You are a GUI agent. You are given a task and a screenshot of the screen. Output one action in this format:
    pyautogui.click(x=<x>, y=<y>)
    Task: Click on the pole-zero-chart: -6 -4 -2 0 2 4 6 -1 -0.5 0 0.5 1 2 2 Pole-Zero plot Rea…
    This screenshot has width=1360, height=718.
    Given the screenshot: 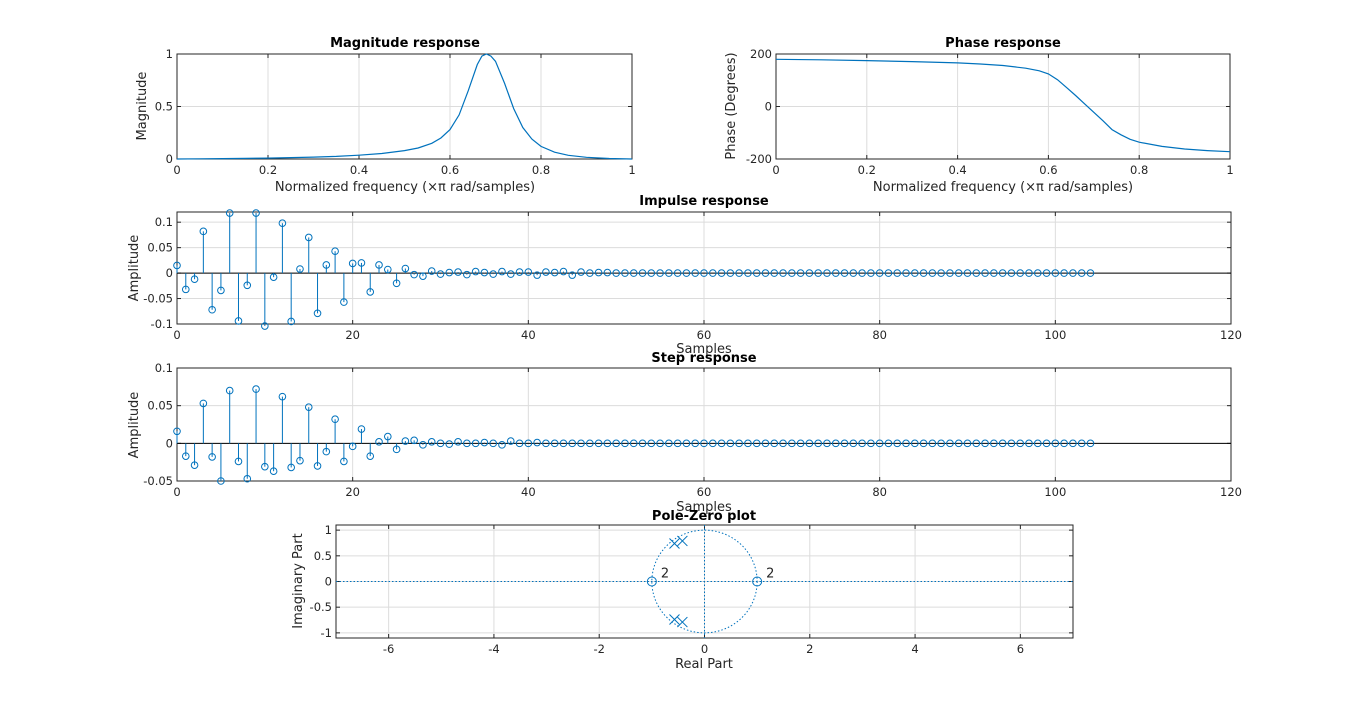 What is the action you would take?
    pyautogui.click(x=682, y=590)
    